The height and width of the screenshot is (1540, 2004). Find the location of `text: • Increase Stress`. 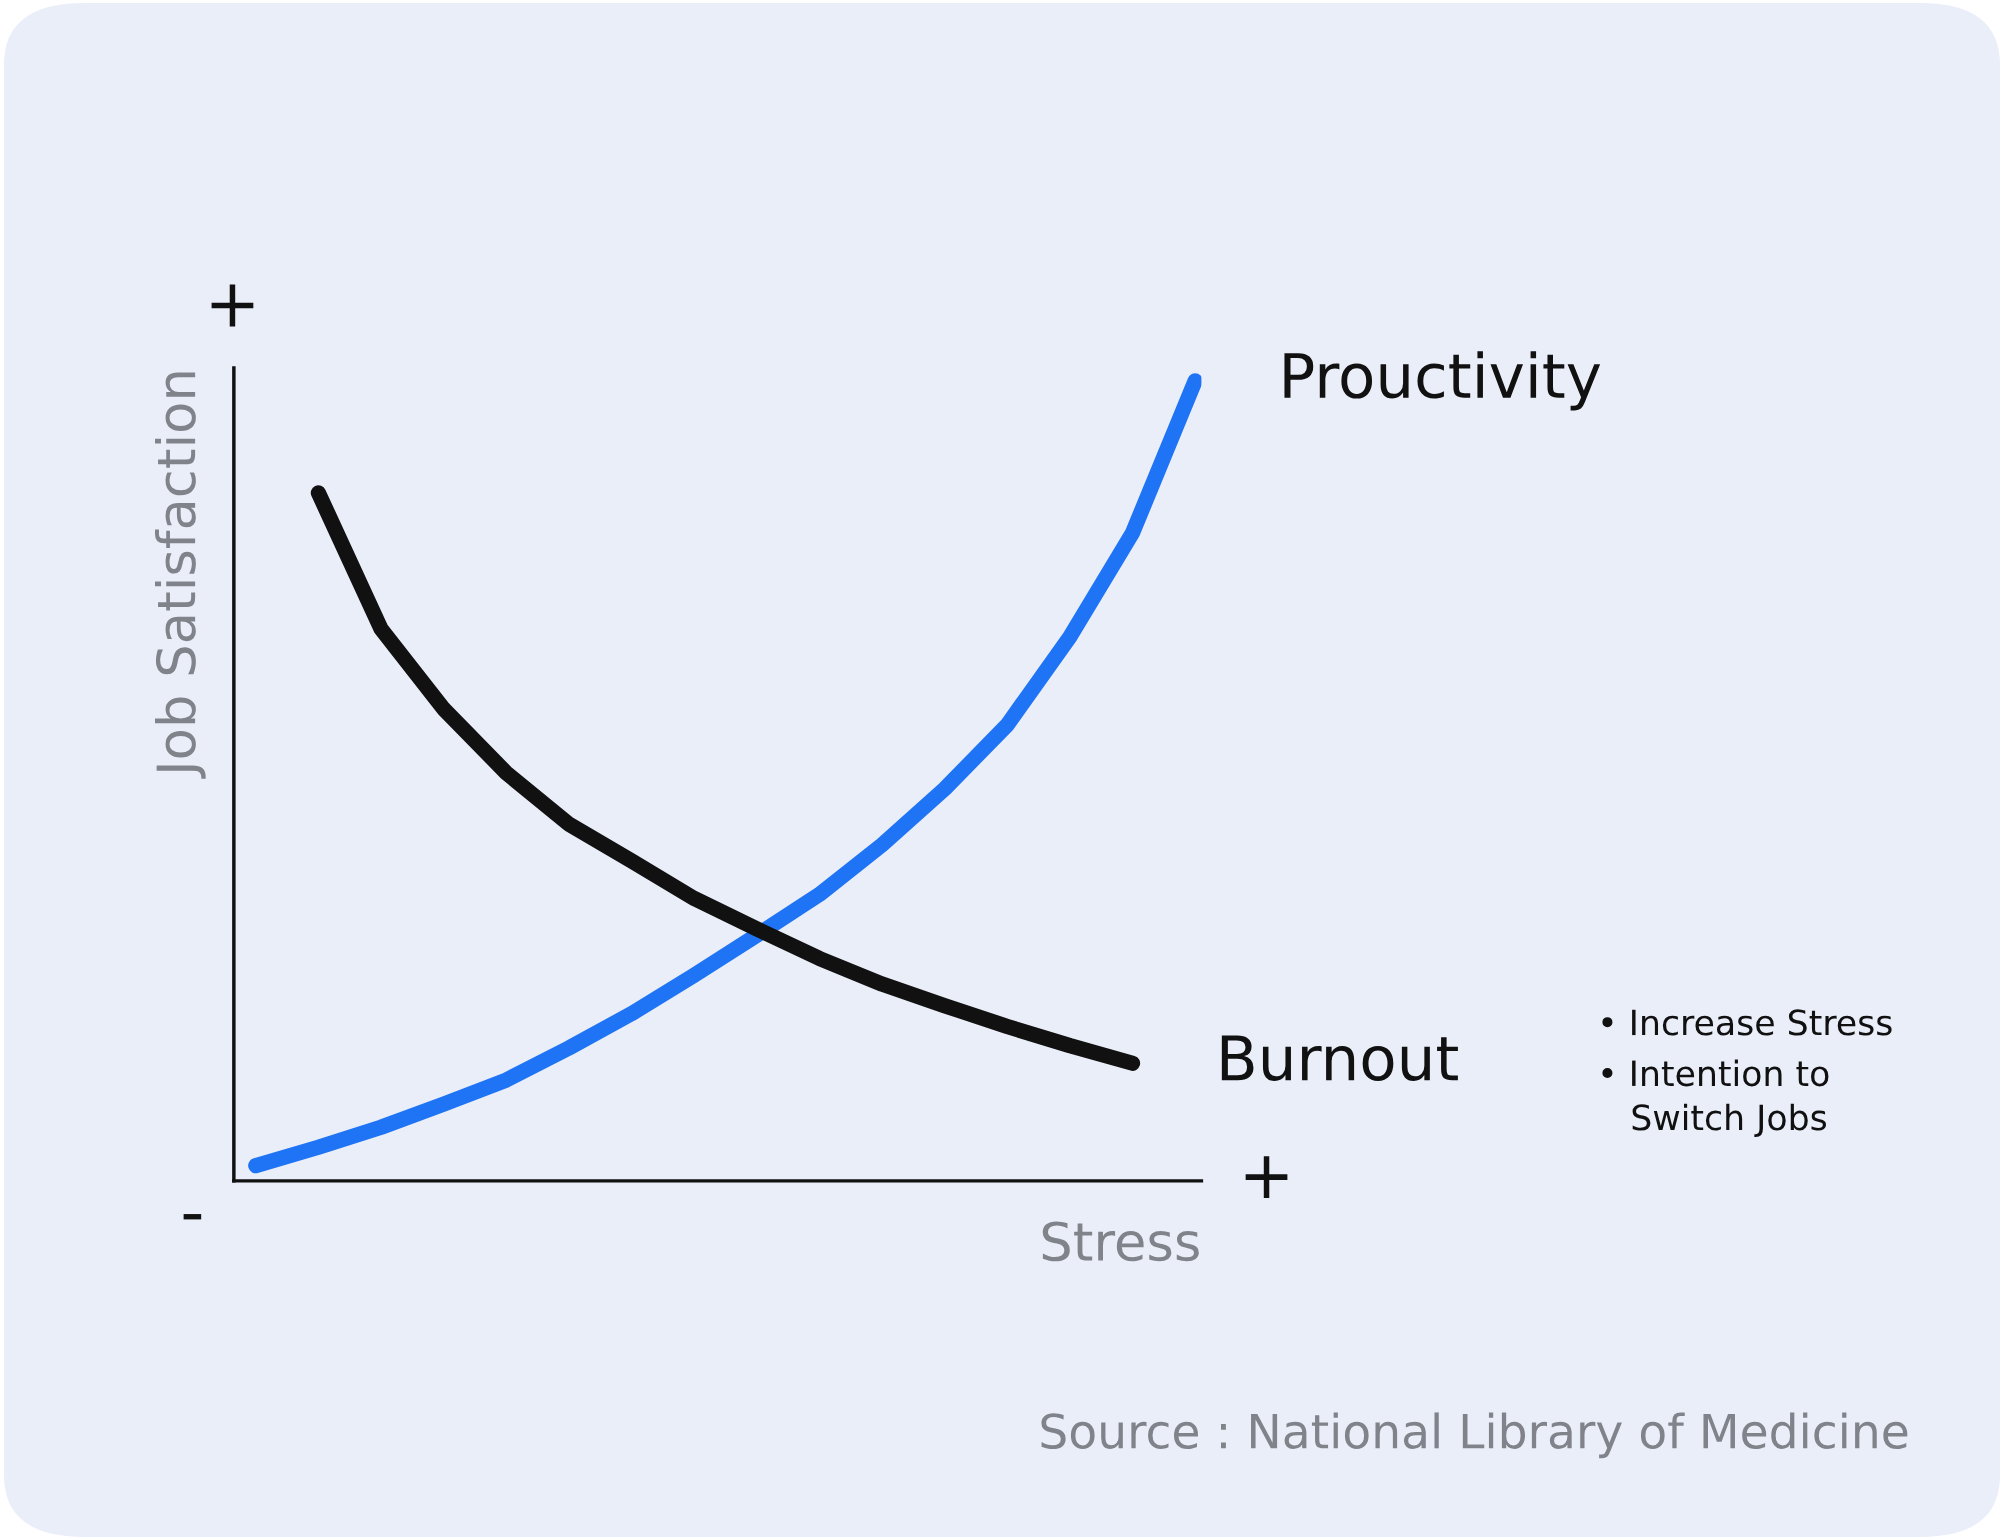

text: • Increase Stress is located at coordinates (1747, 1022).